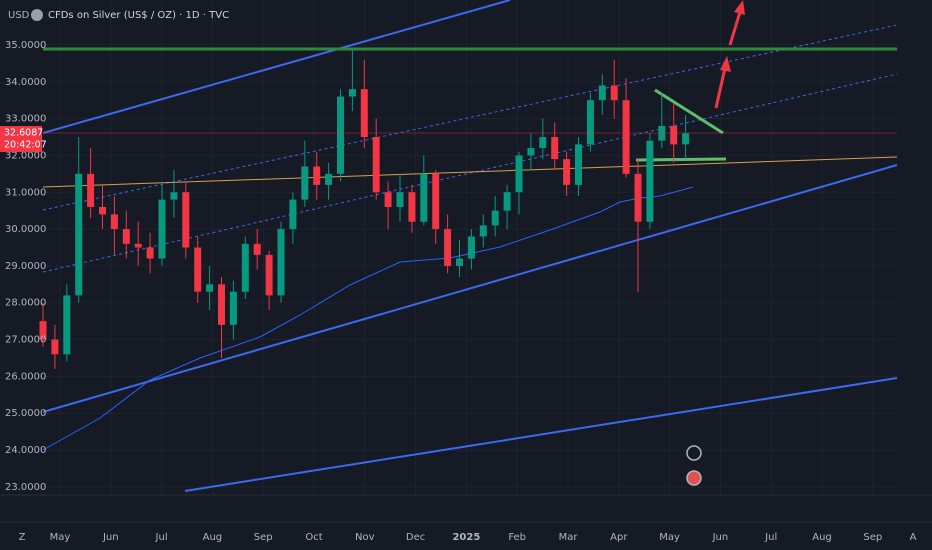 The width and height of the screenshot is (932, 550). What do you see at coordinates (25, 266) in the screenshot?
I see `y-tick-label: 29.0000` at bounding box center [25, 266].